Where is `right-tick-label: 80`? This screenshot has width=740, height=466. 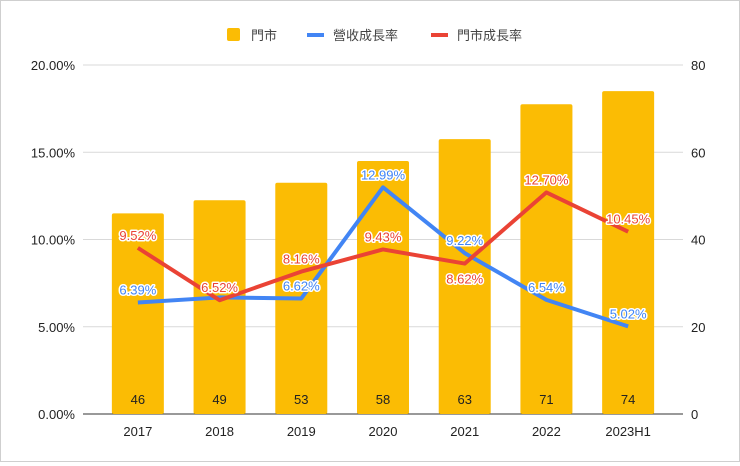
right-tick-label: 80 is located at coordinates (698, 65).